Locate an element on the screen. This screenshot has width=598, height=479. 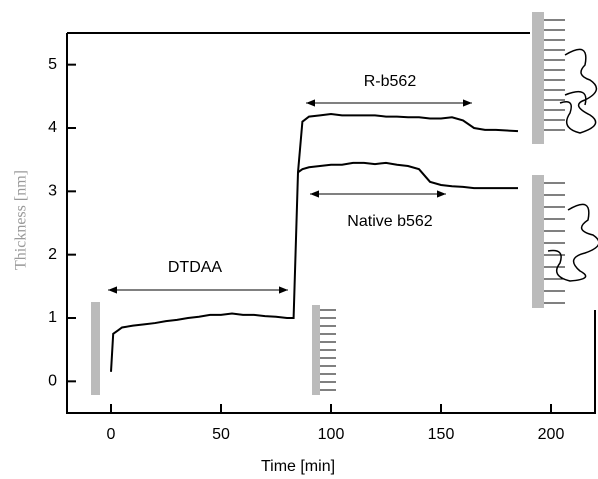
x-axis-label: Time [min] is located at coordinates (298, 466).